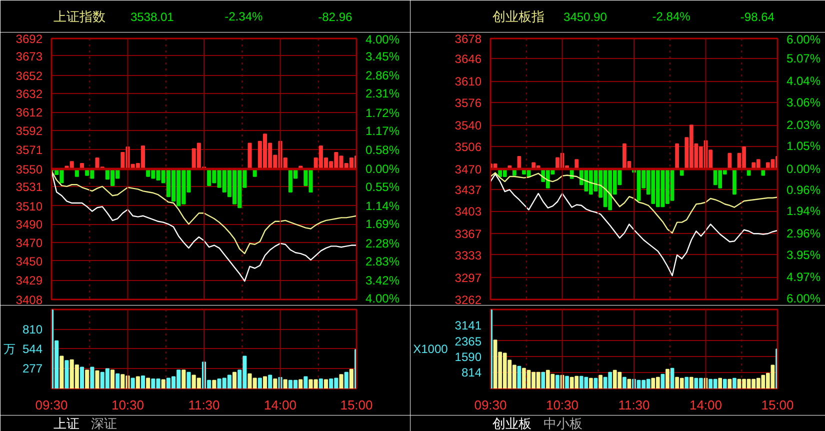  What do you see at coordinates (468, 325) in the screenshot?
I see `y-tick-label: 3141` at bounding box center [468, 325].